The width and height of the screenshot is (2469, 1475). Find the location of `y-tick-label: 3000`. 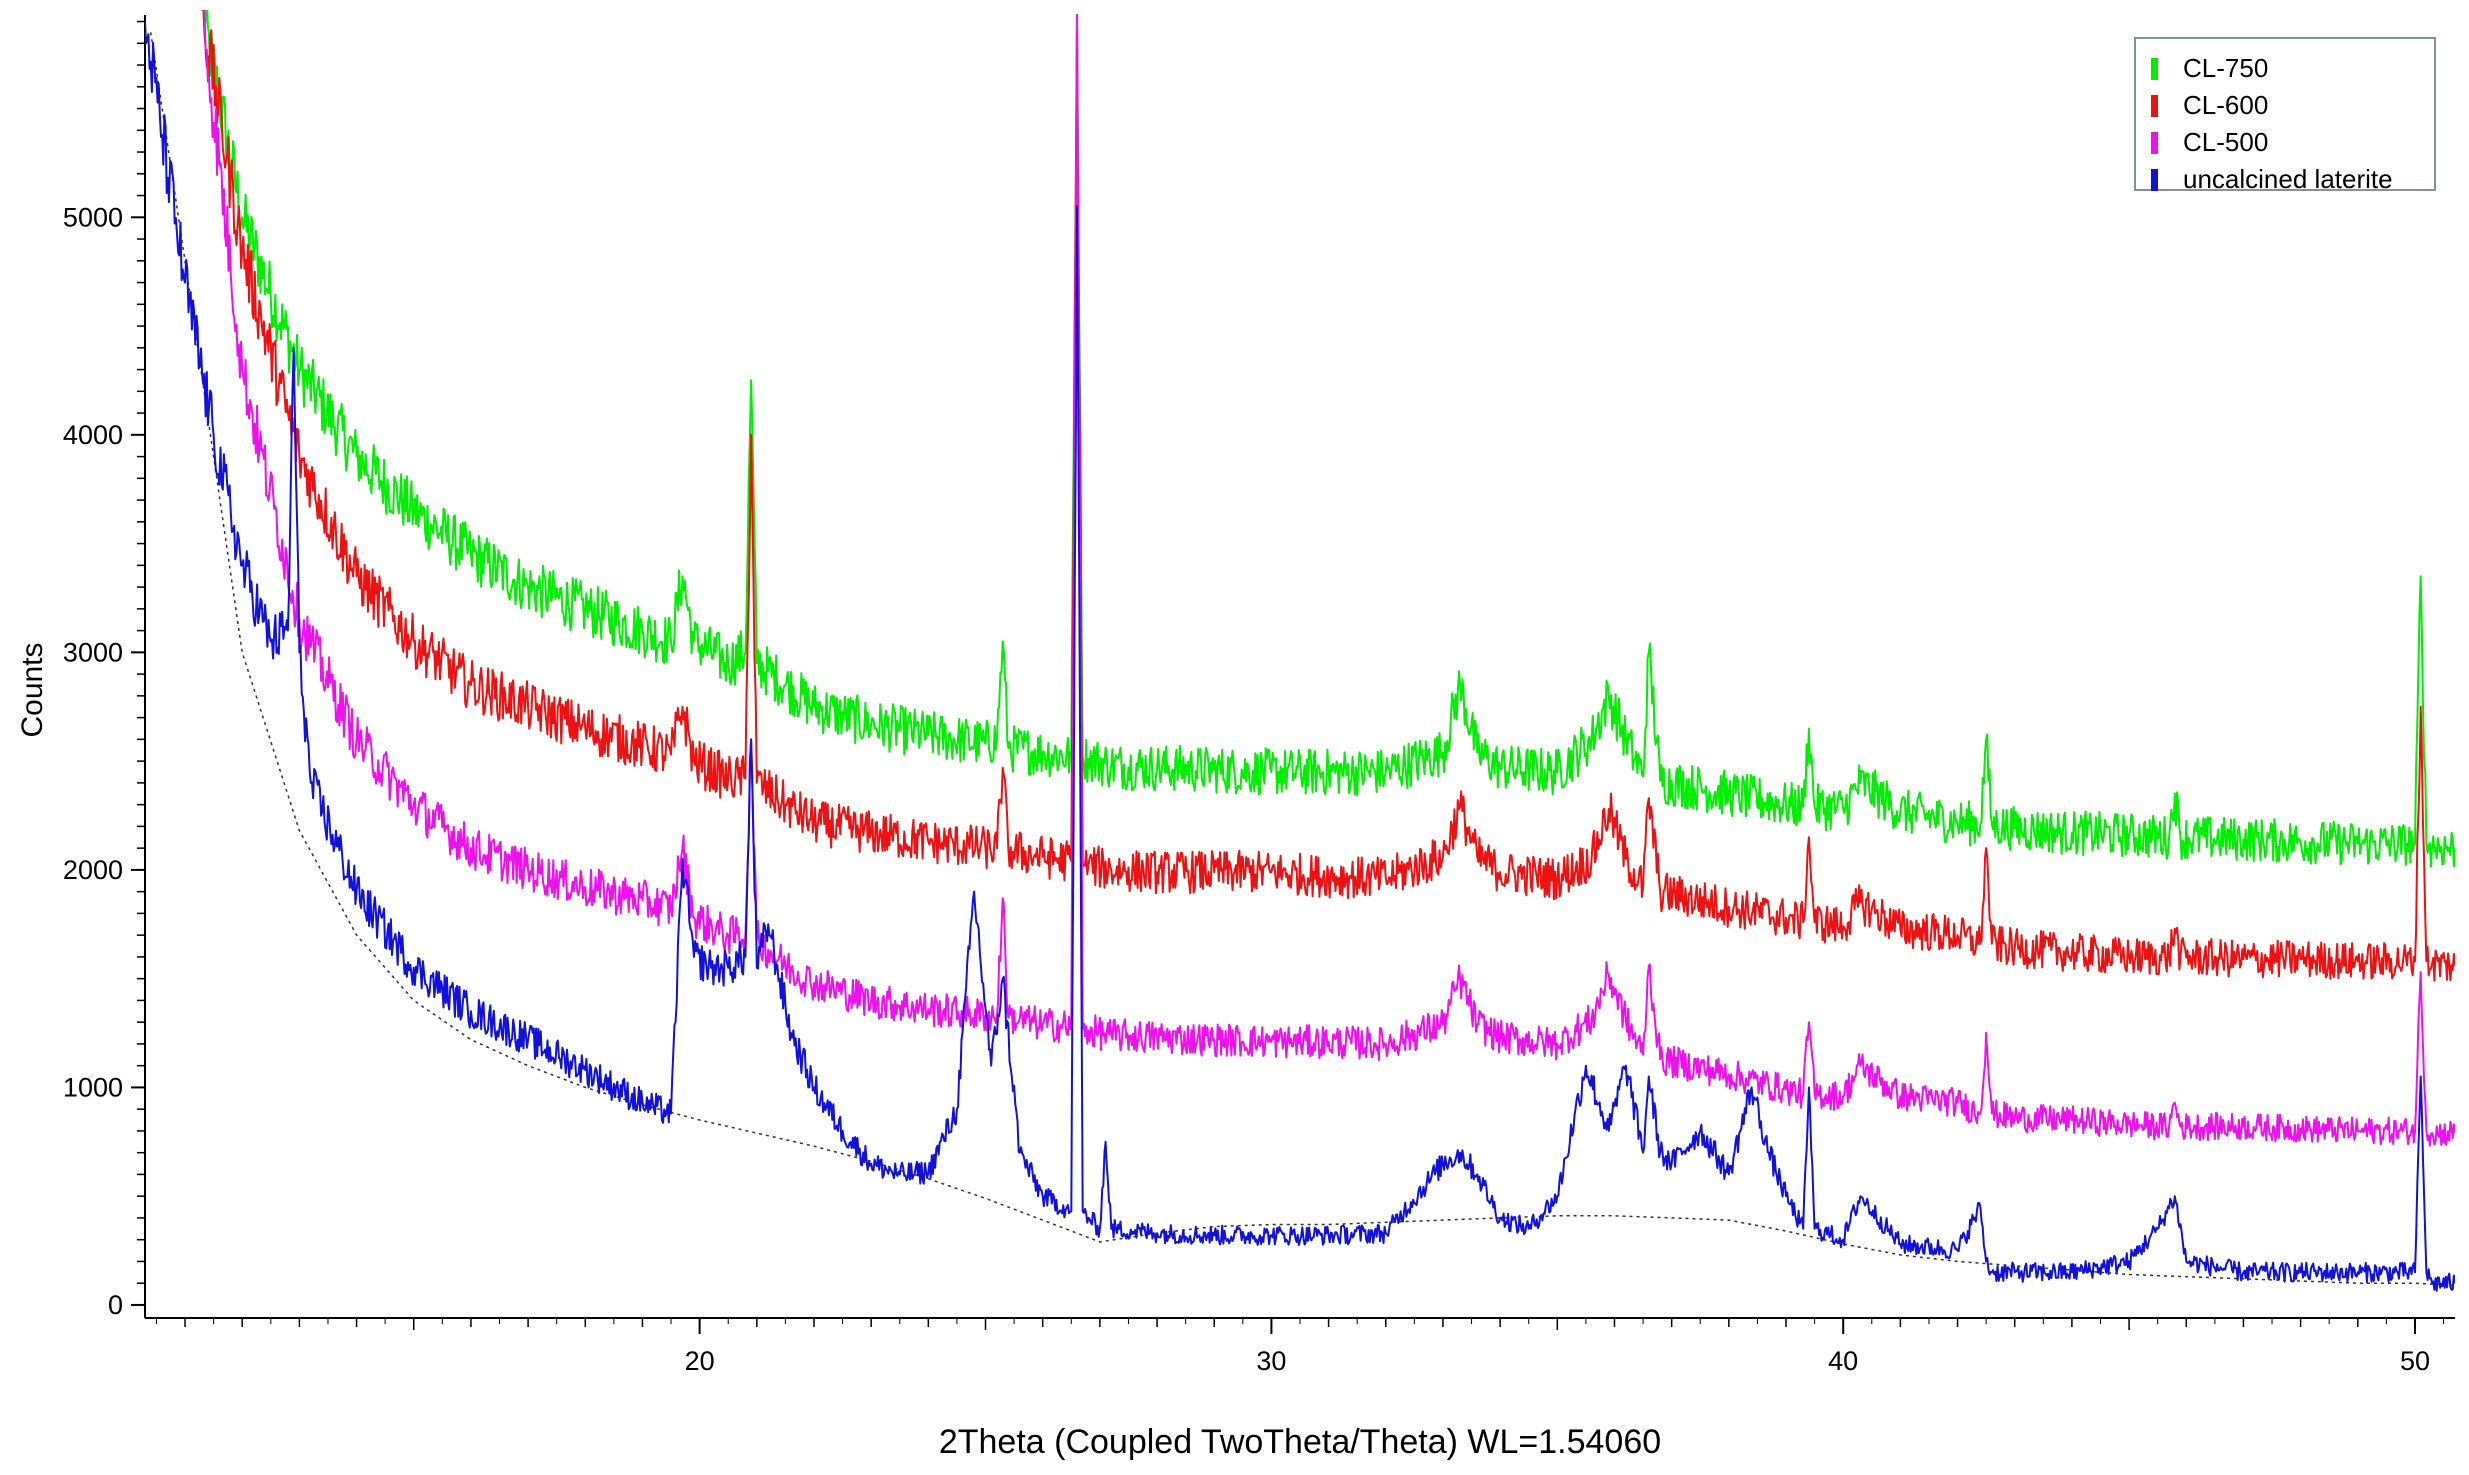

y-tick-label: 3000 is located at coordinates (93, 652).